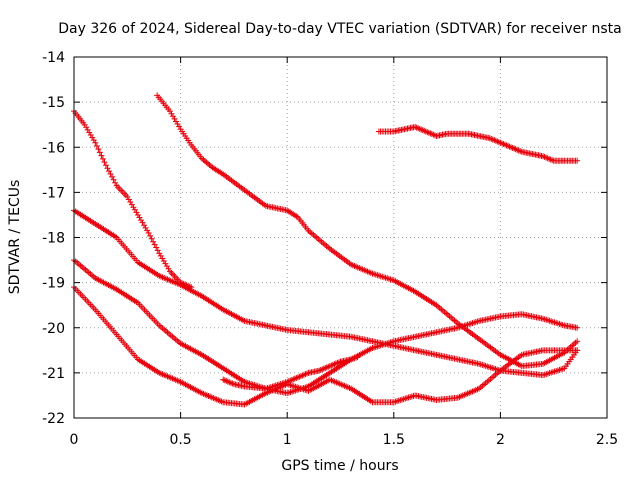  What do you see at coordinates (15, 237) in the screenshot?
I see `y-axis-label: SDTVAR / TECUs` at bounding box center [15, 237].